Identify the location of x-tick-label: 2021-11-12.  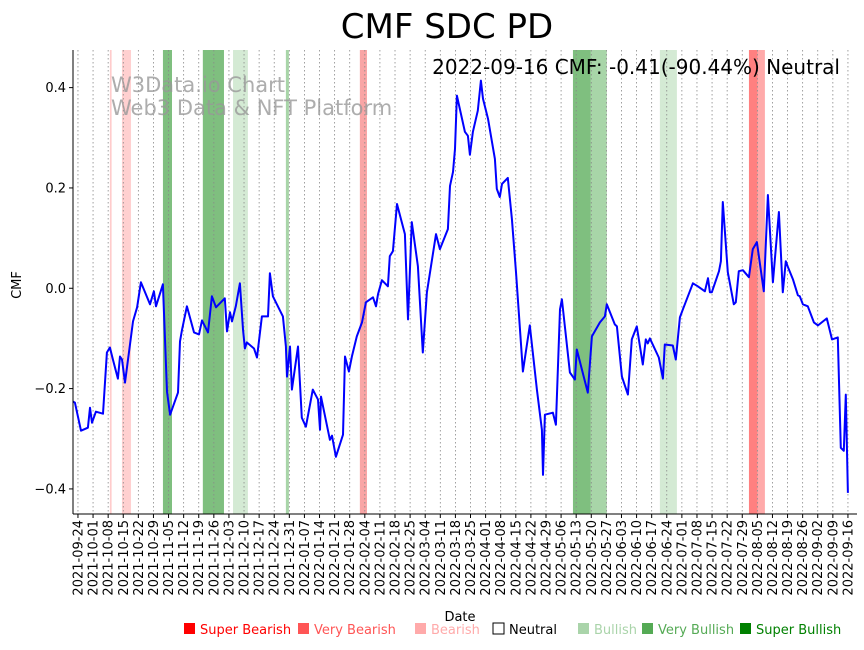
(184, 558).